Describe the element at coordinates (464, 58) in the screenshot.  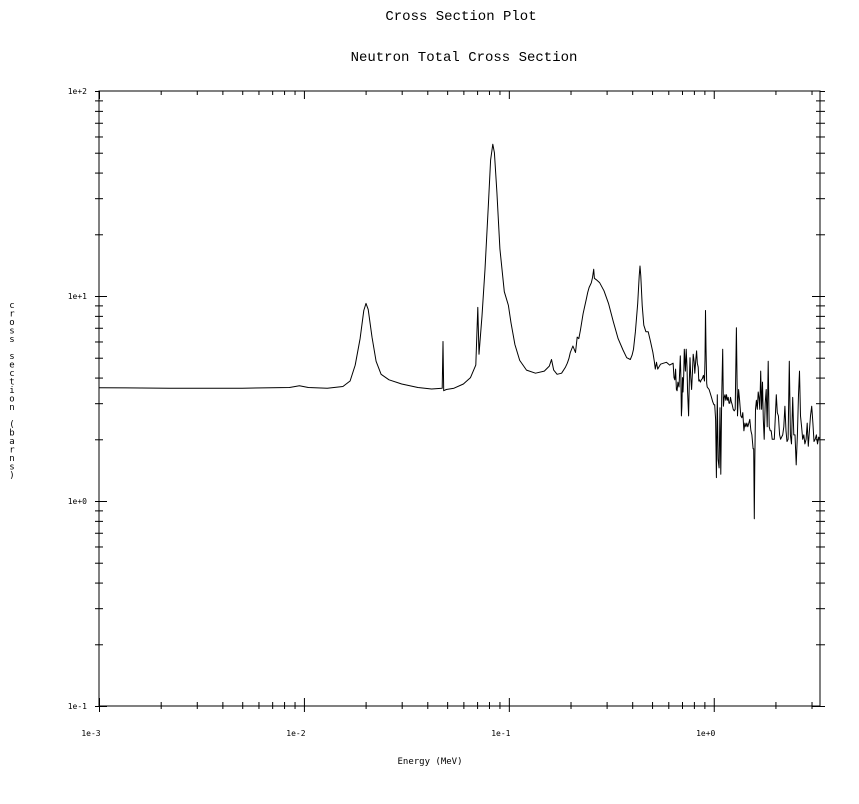
I see `chart-subtitle: Neutron Total Cross Section` at that location.